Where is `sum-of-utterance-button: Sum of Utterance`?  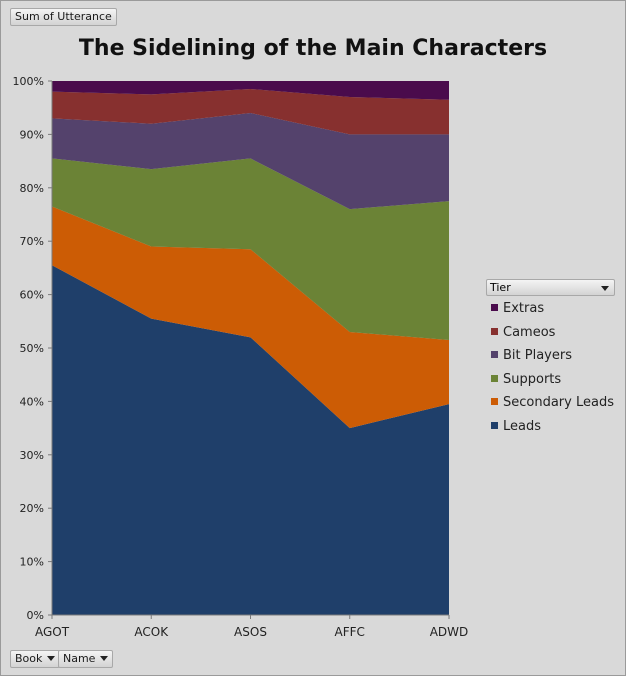 sum-of-utterance-button: Sum of Utterance is located at coordinates (63, 17).